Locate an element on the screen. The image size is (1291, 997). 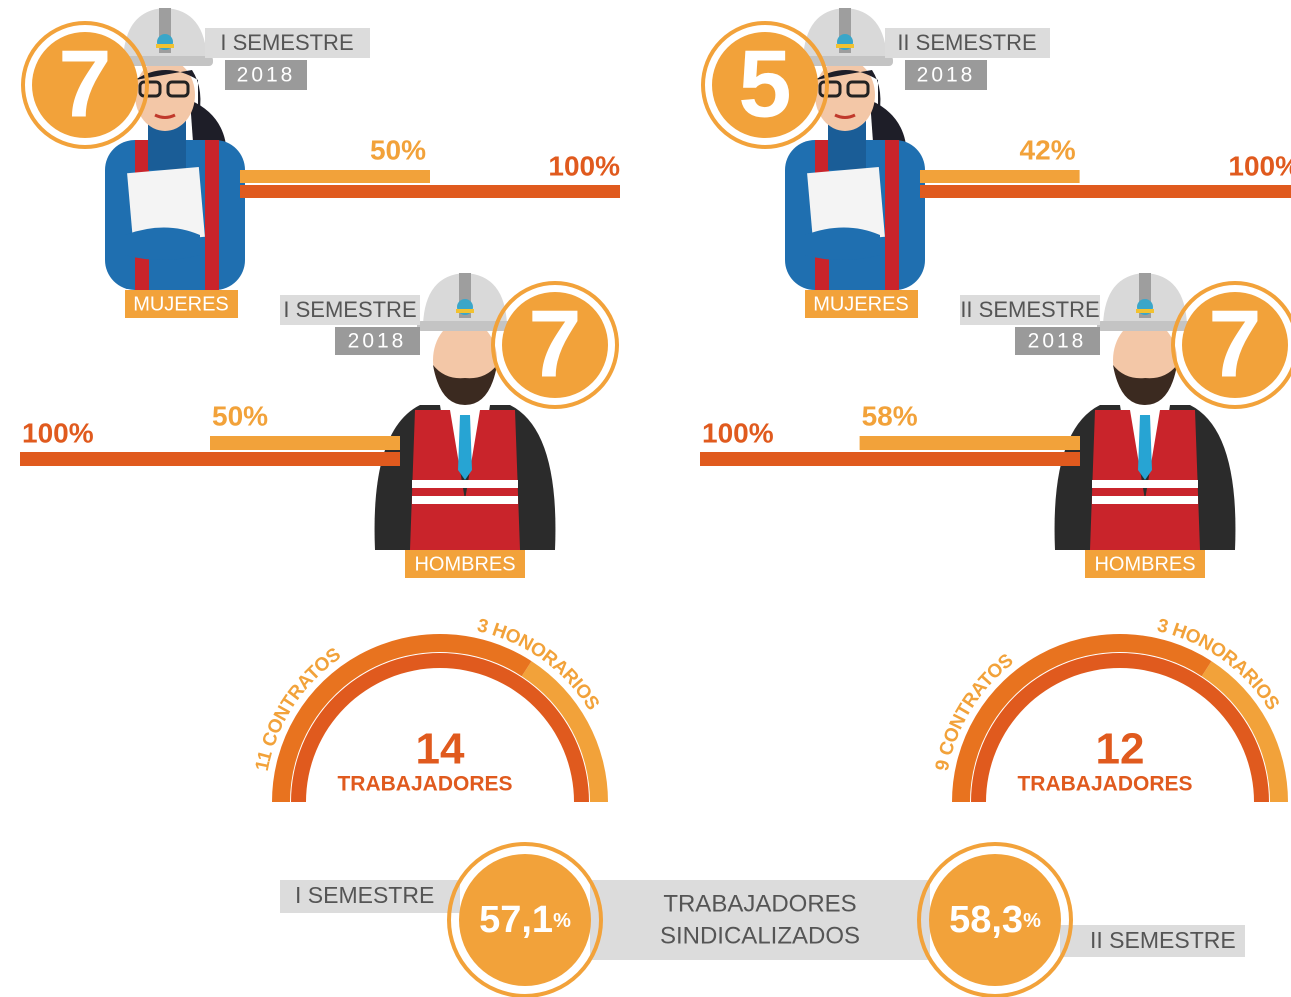
workers-label: TRABAJADORES is located at coordinates (424, 784).